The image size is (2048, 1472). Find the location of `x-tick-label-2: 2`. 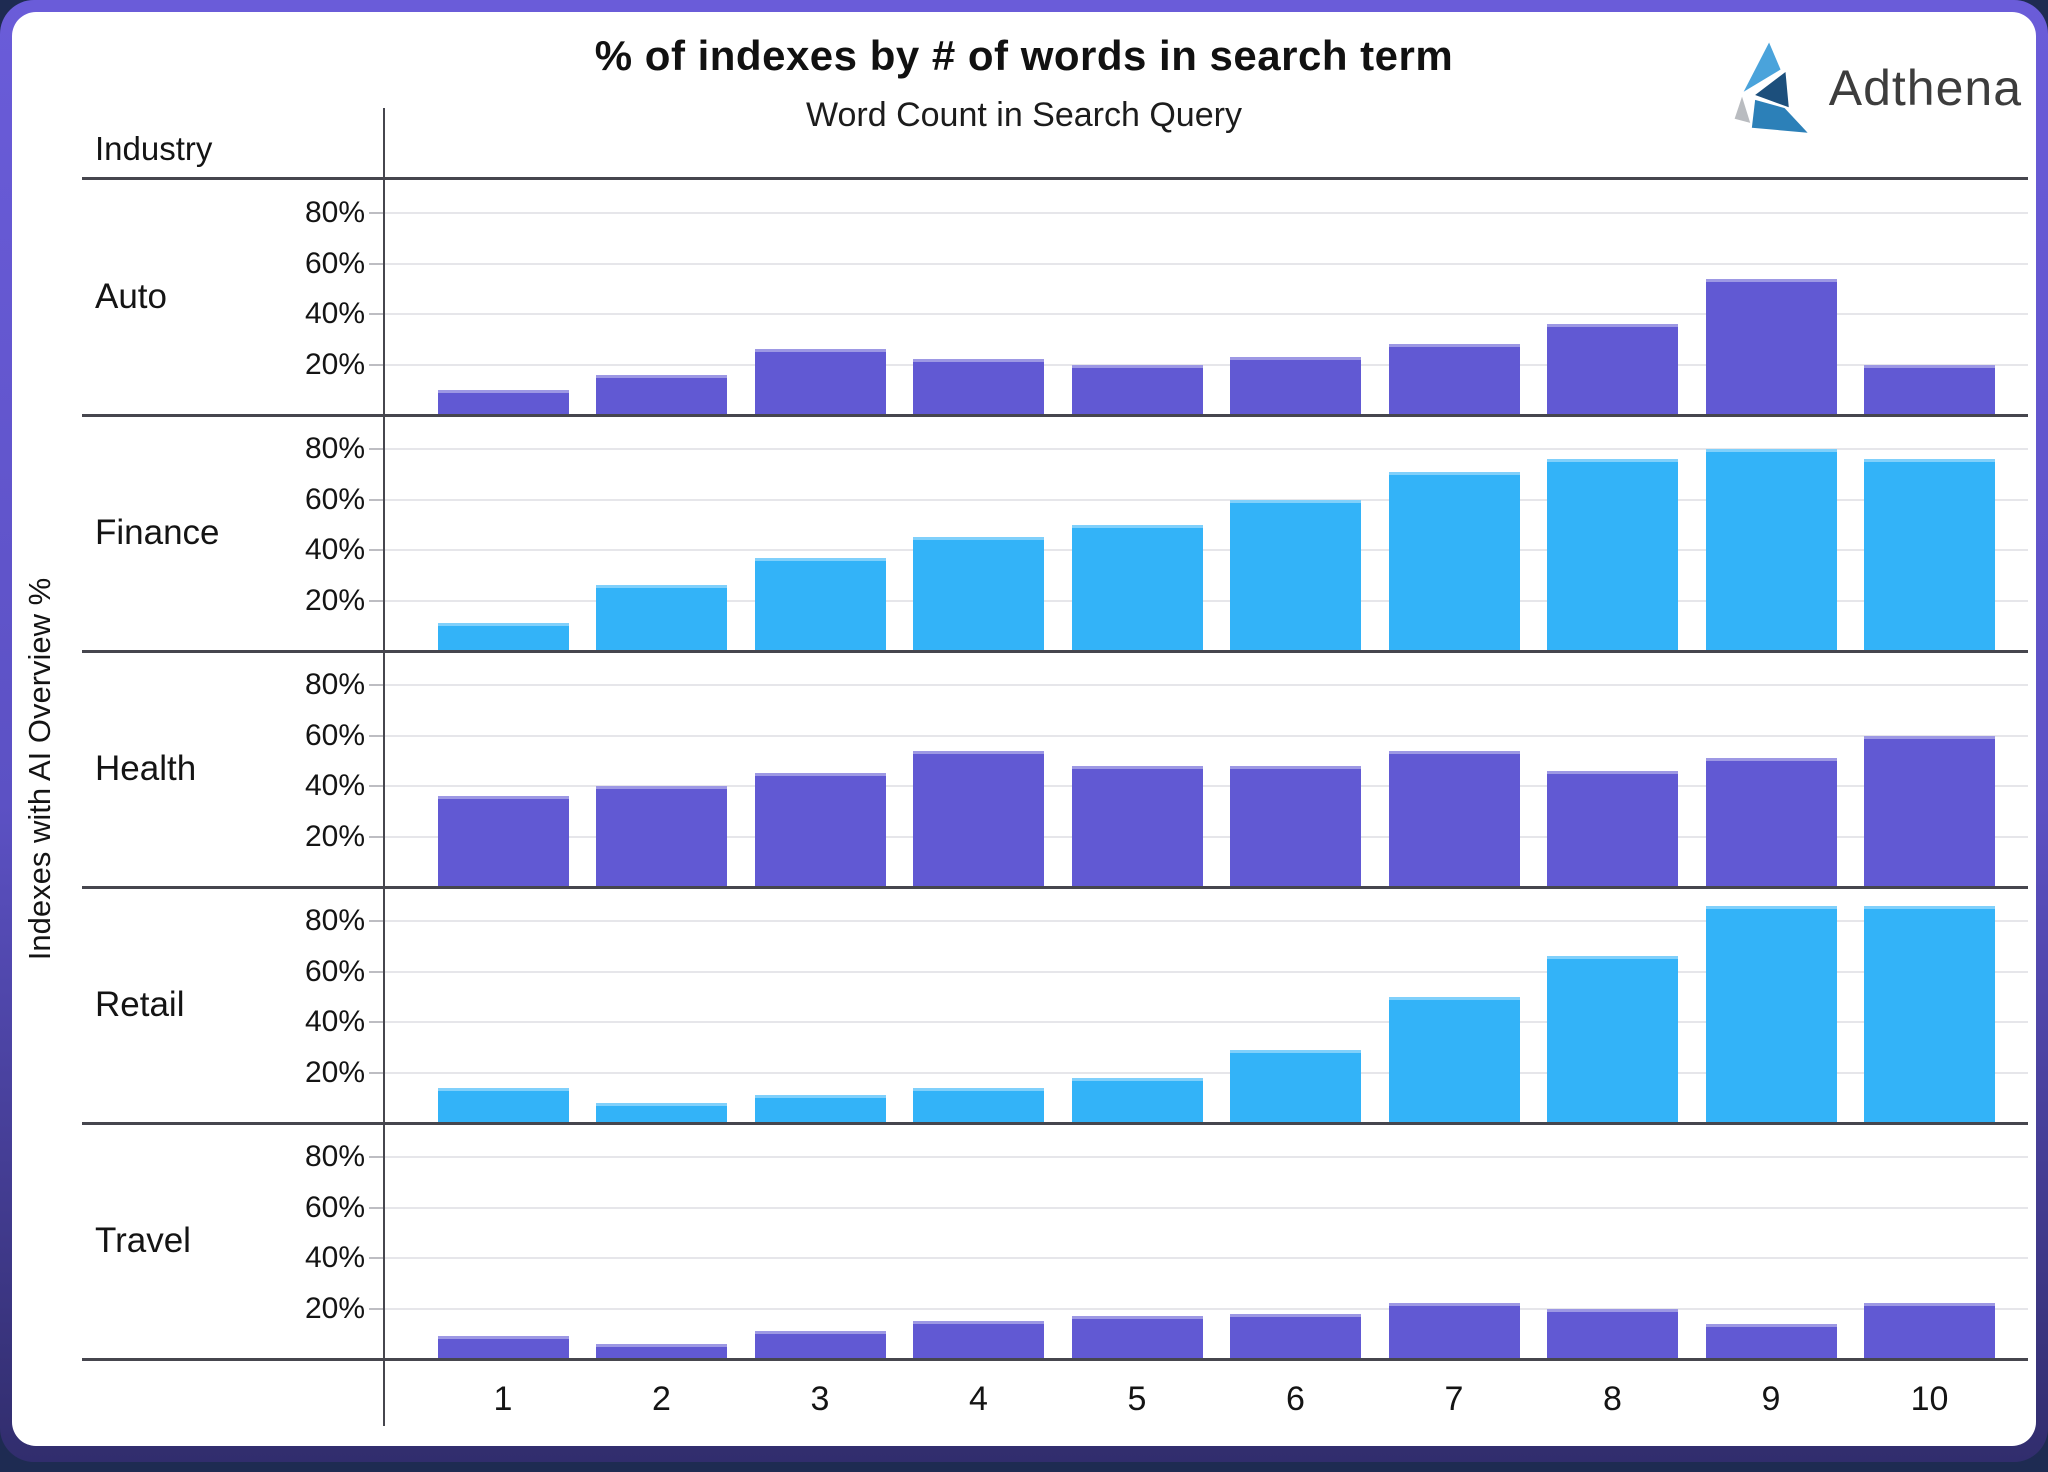

x-tick-label-2: 2 is located at coordinates (661, 1399).